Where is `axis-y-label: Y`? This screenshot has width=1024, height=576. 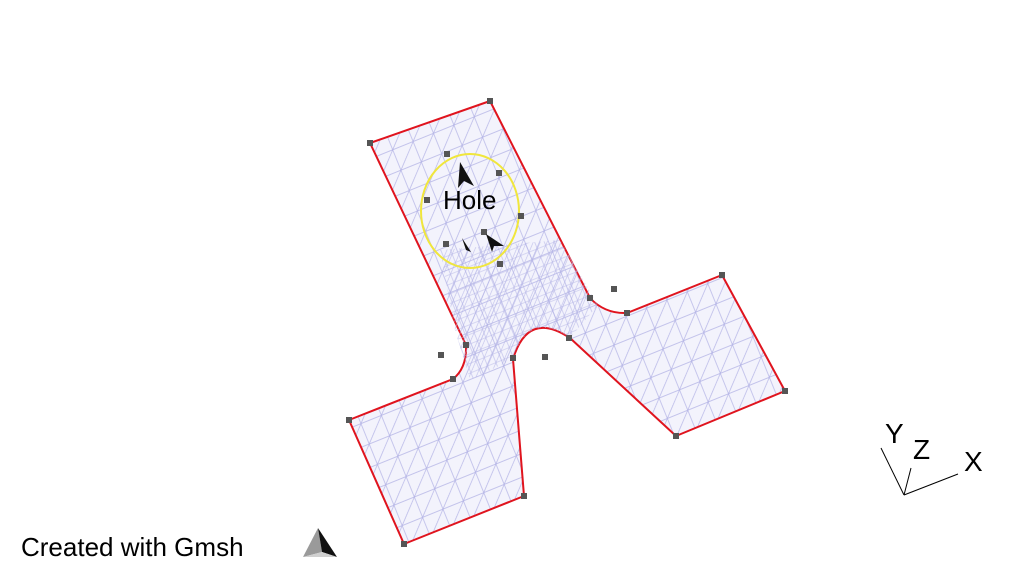
axis-y-label: Y is located at coordinates (894, 433).